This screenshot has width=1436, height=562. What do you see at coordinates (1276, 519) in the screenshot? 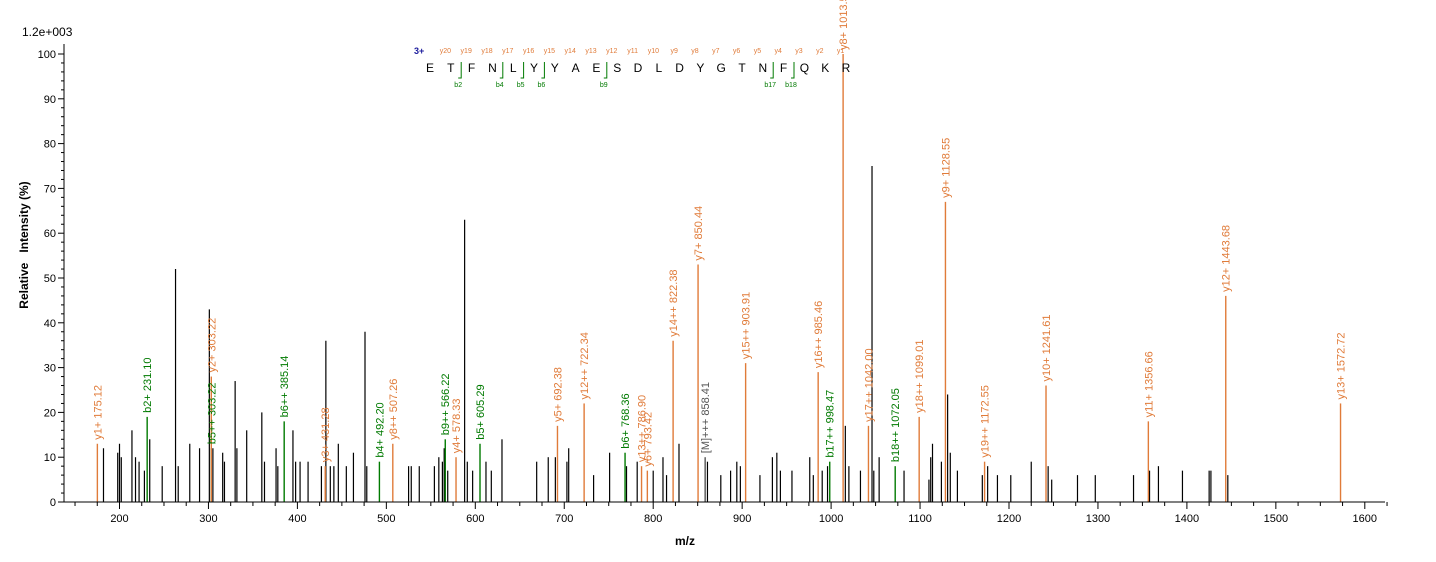
I see `x-tick-label: 1500` at bounding box center [1276, 519].